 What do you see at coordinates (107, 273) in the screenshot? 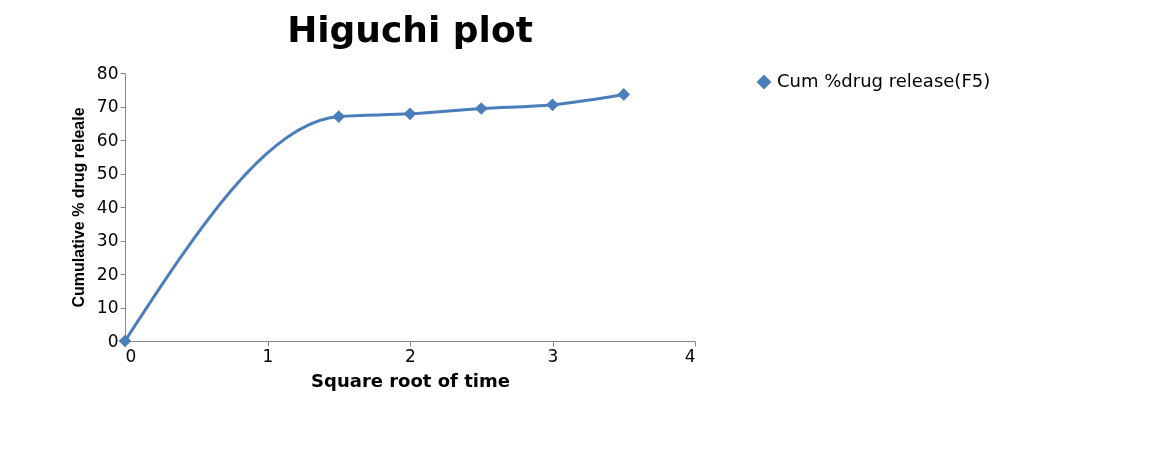
I see `y-tick-label: 20` at bounding box center [107, 273].